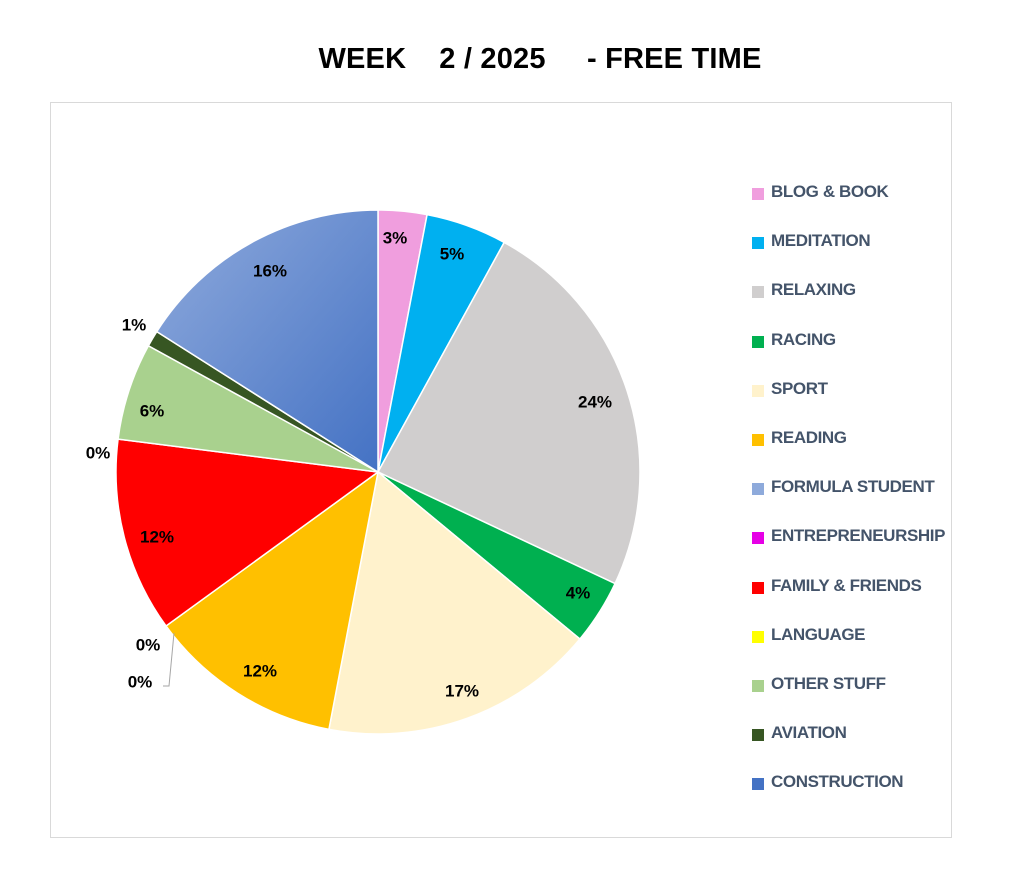 This screenshot has width=1024, height=885. Describe the element at coordinates (152, 411) in the screenshot. I see `data-label-other-stuff: 6%` at that location.